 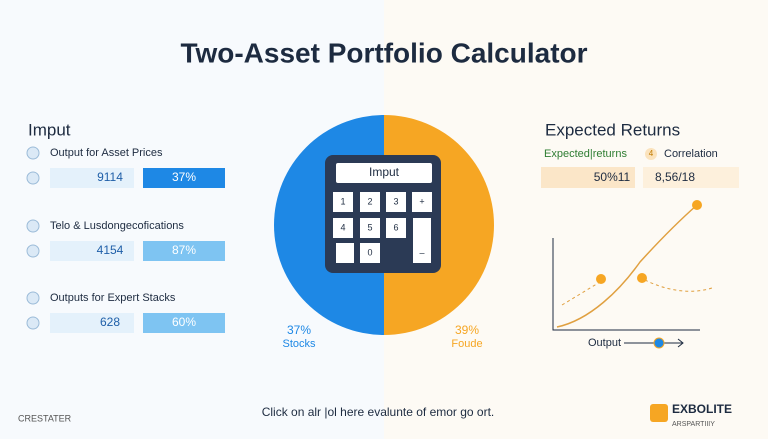 I want to click on calculator-key-label: 5, so click(x=369, y=227).